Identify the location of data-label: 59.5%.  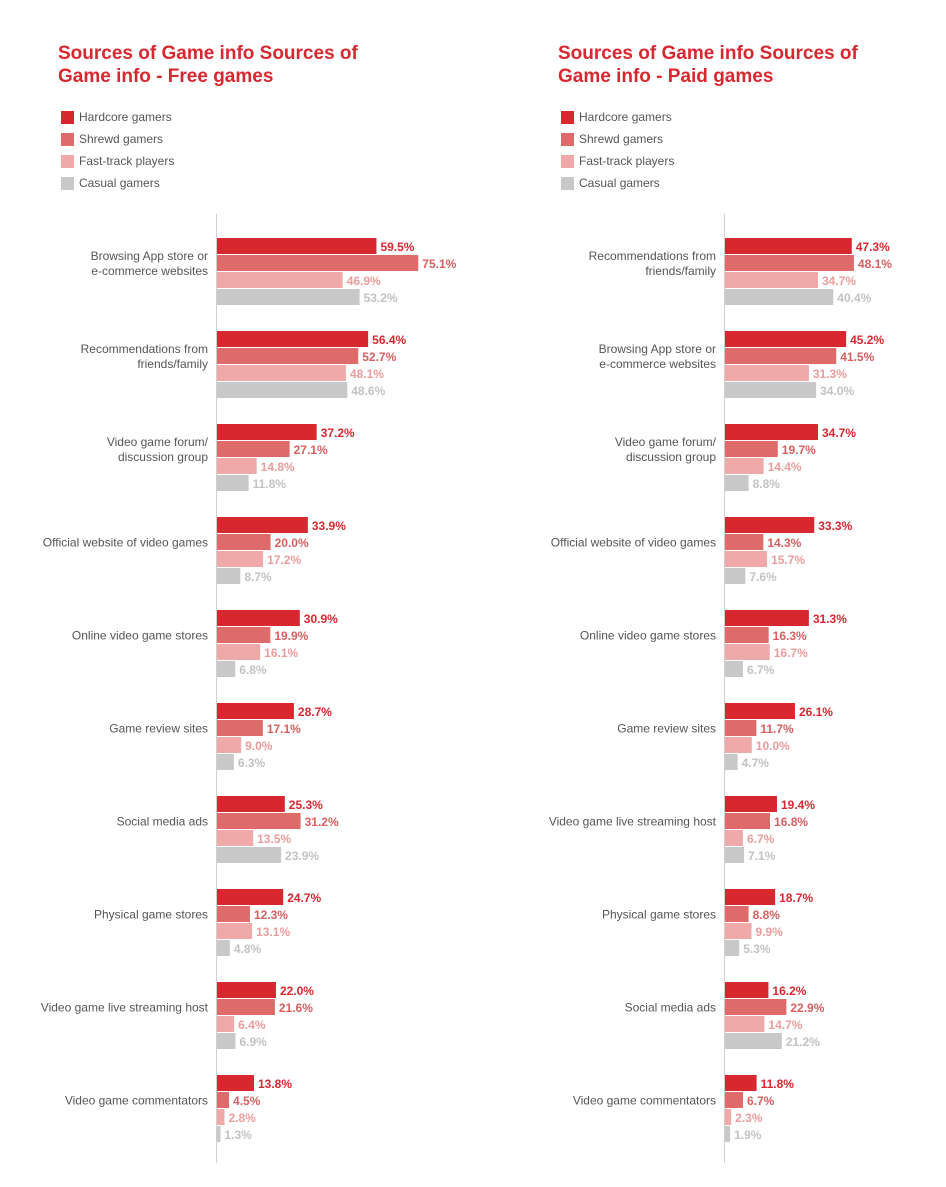
(397, 247).